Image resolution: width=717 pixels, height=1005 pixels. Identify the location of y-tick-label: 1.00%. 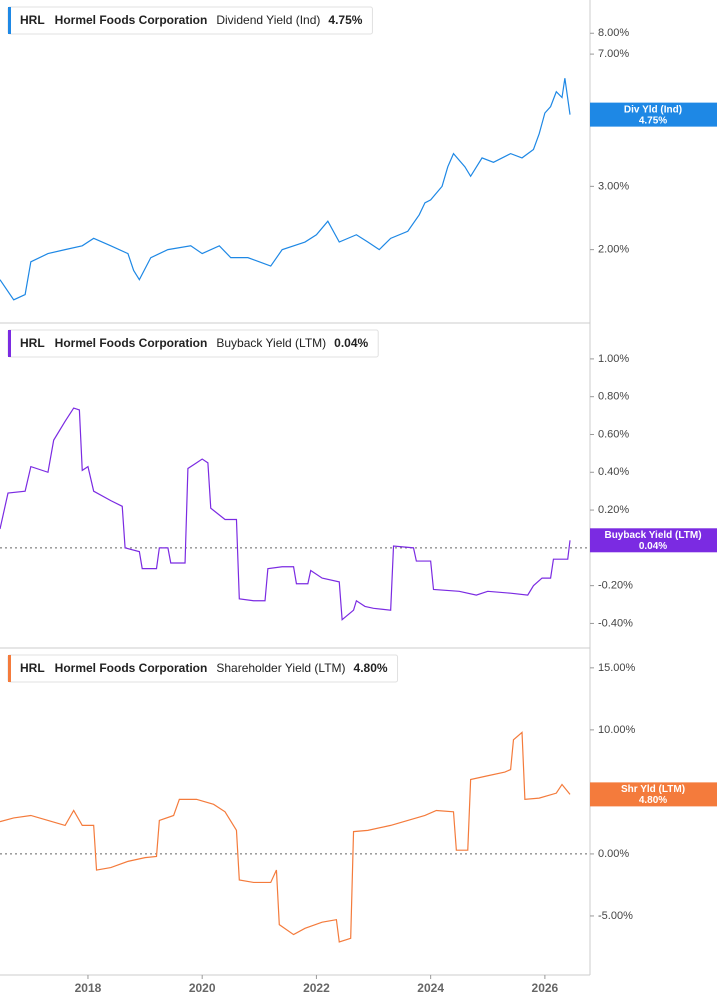
(613, 359).